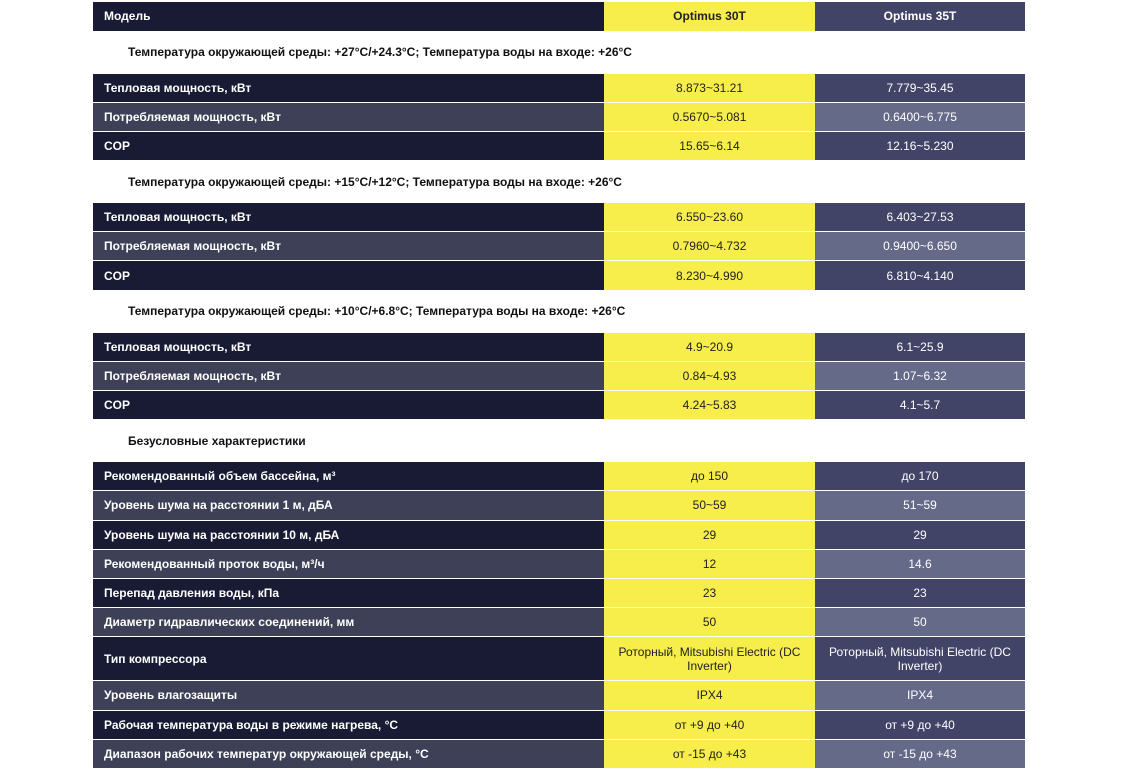 The image size is (1122, 769). I want to click on spec-label: Перепад давления воды, кПа, so click(348, 593).